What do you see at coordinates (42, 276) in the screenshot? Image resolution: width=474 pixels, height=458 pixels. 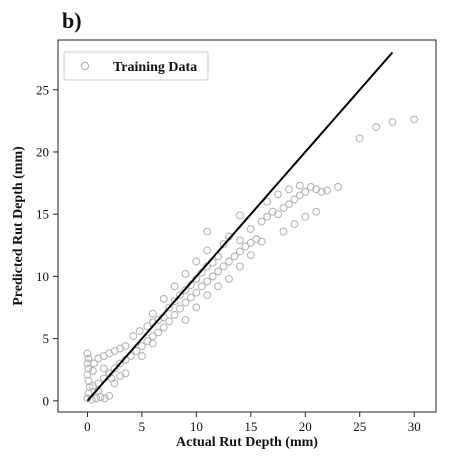 I see `y-tick-label: 10` at bounding box center [42, 276].